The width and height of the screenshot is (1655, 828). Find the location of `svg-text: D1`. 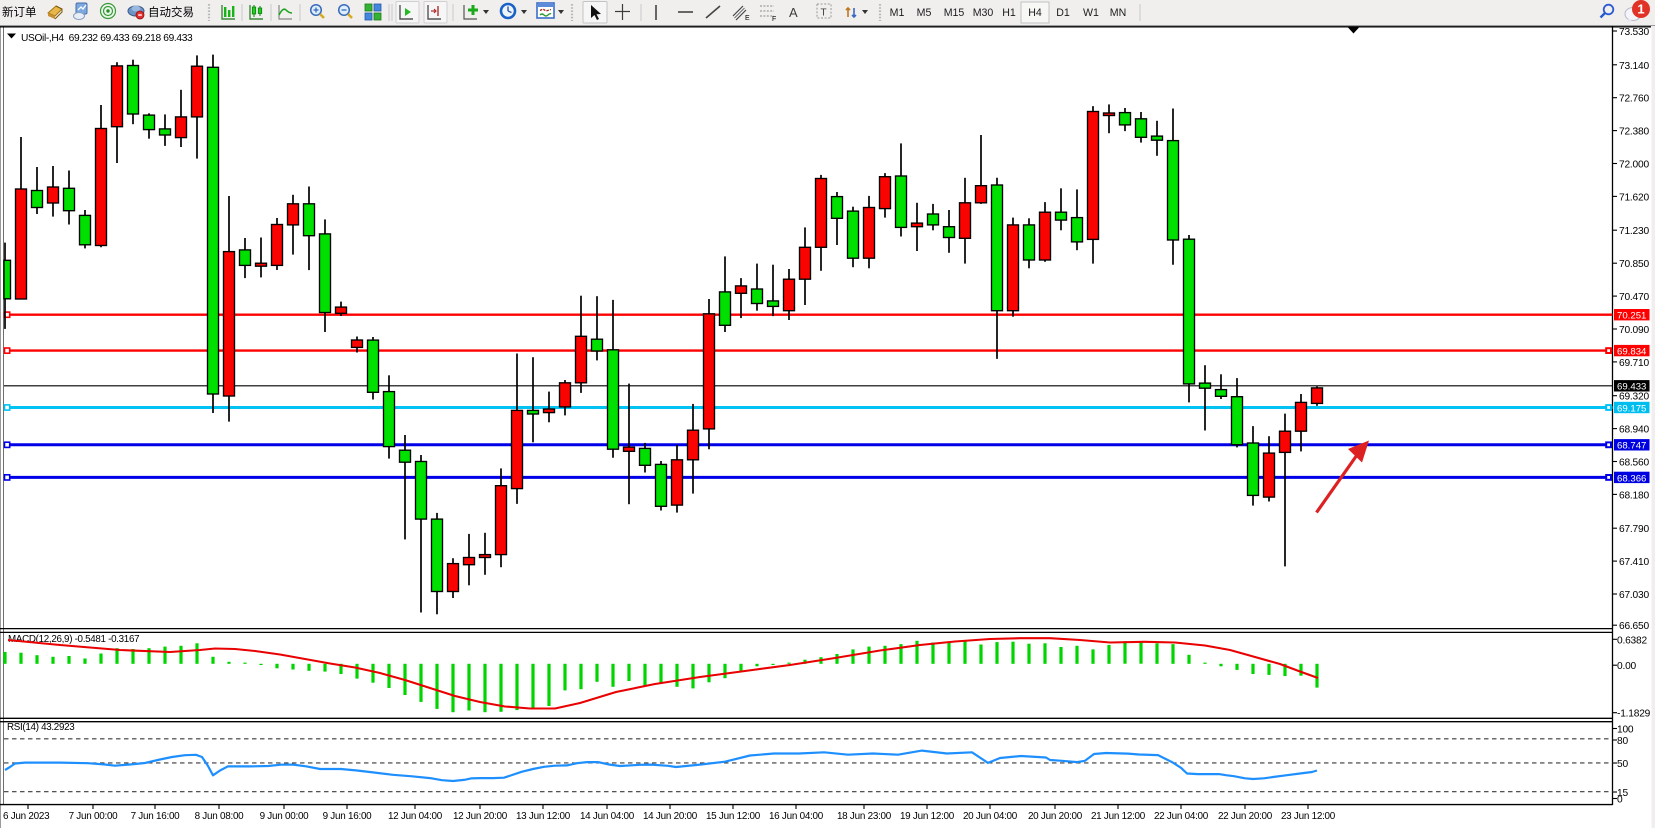

svg-text: D1 is located at coordinates (1063, 13).